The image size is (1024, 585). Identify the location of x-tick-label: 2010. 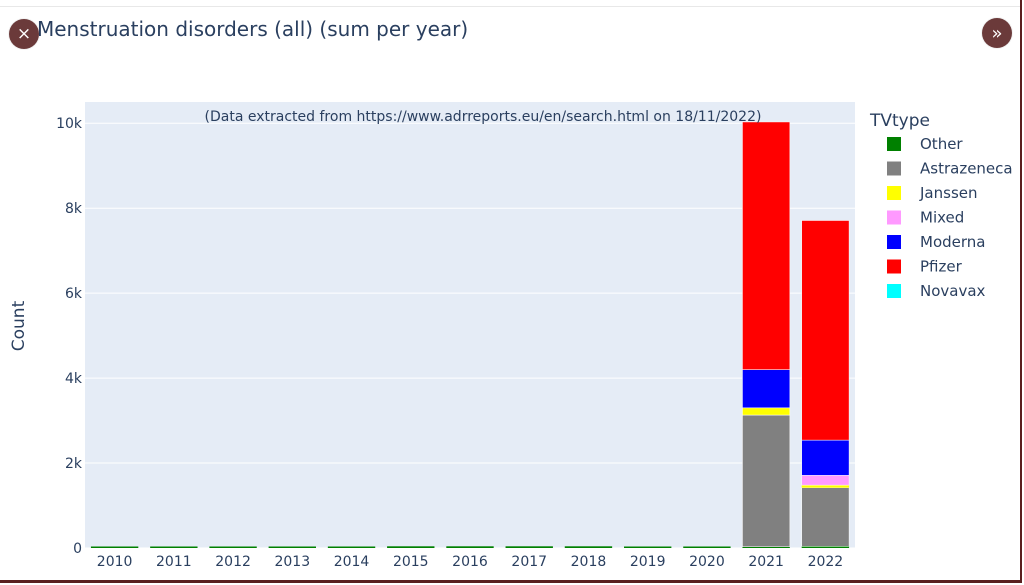
(115, 562).